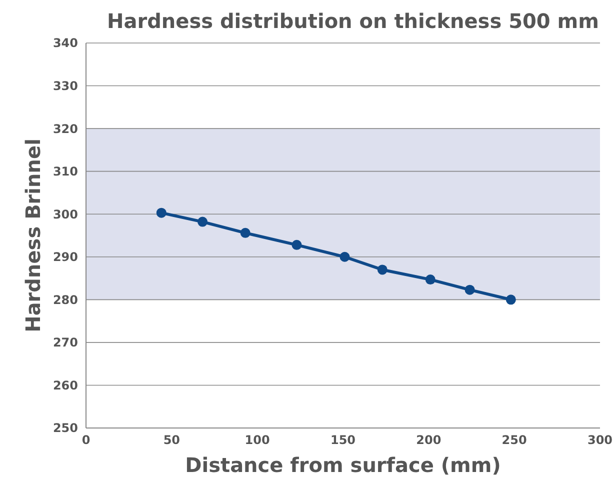  I want to click on x-tick-label: 150, so click(343, 440).